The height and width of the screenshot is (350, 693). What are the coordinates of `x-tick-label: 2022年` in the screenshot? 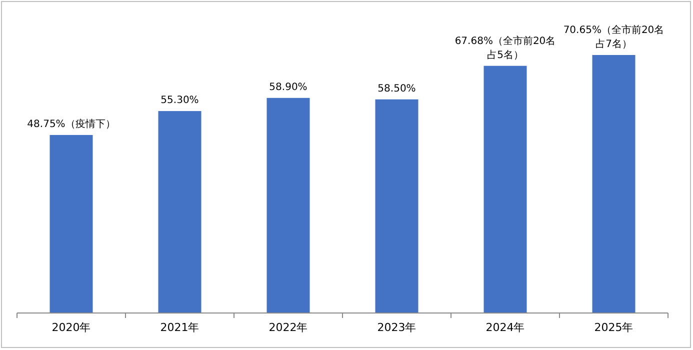 It's located at (288, 327).